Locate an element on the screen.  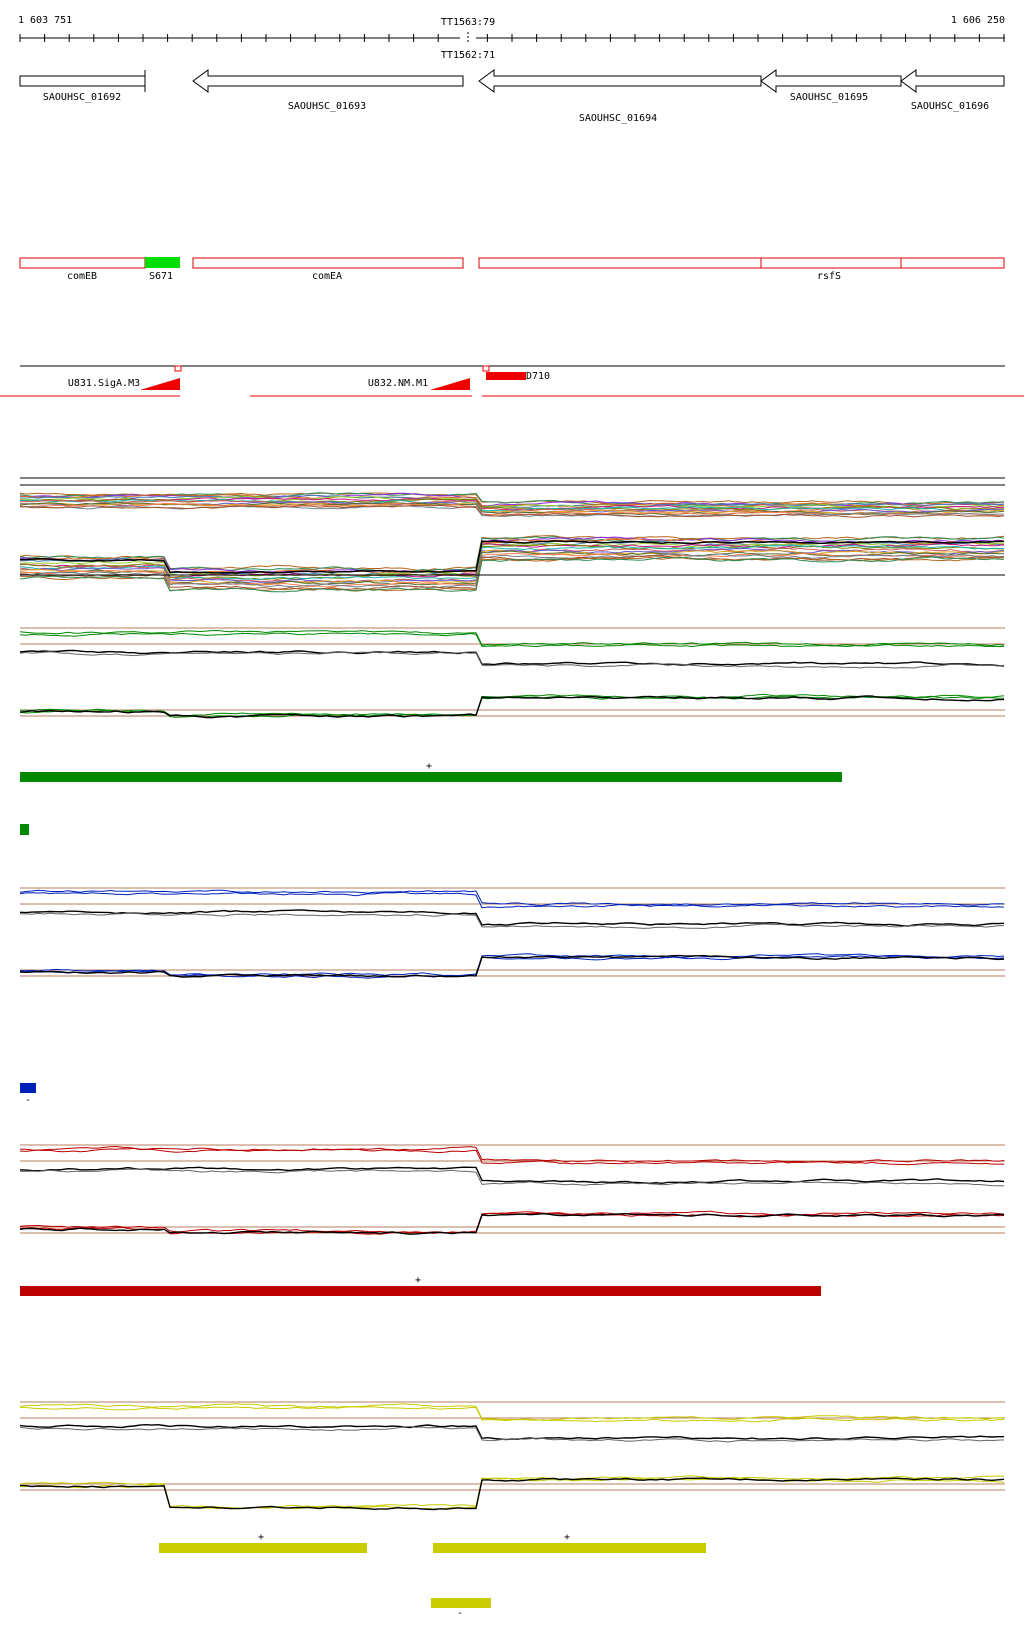
gene-arrow: SAOUHSC_01693 is located at coordinates (328, 90).